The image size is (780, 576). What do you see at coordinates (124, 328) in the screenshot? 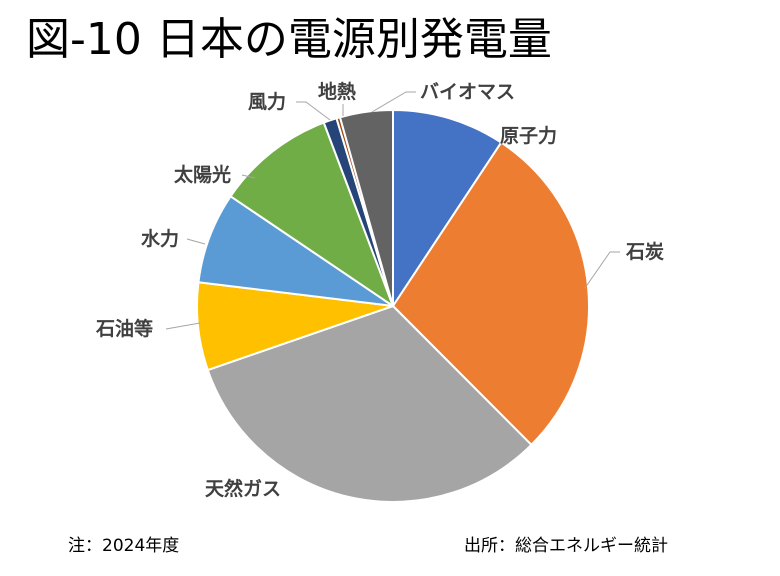
I see `slice-label-4: 石油等` at bounding box center [124, 328].